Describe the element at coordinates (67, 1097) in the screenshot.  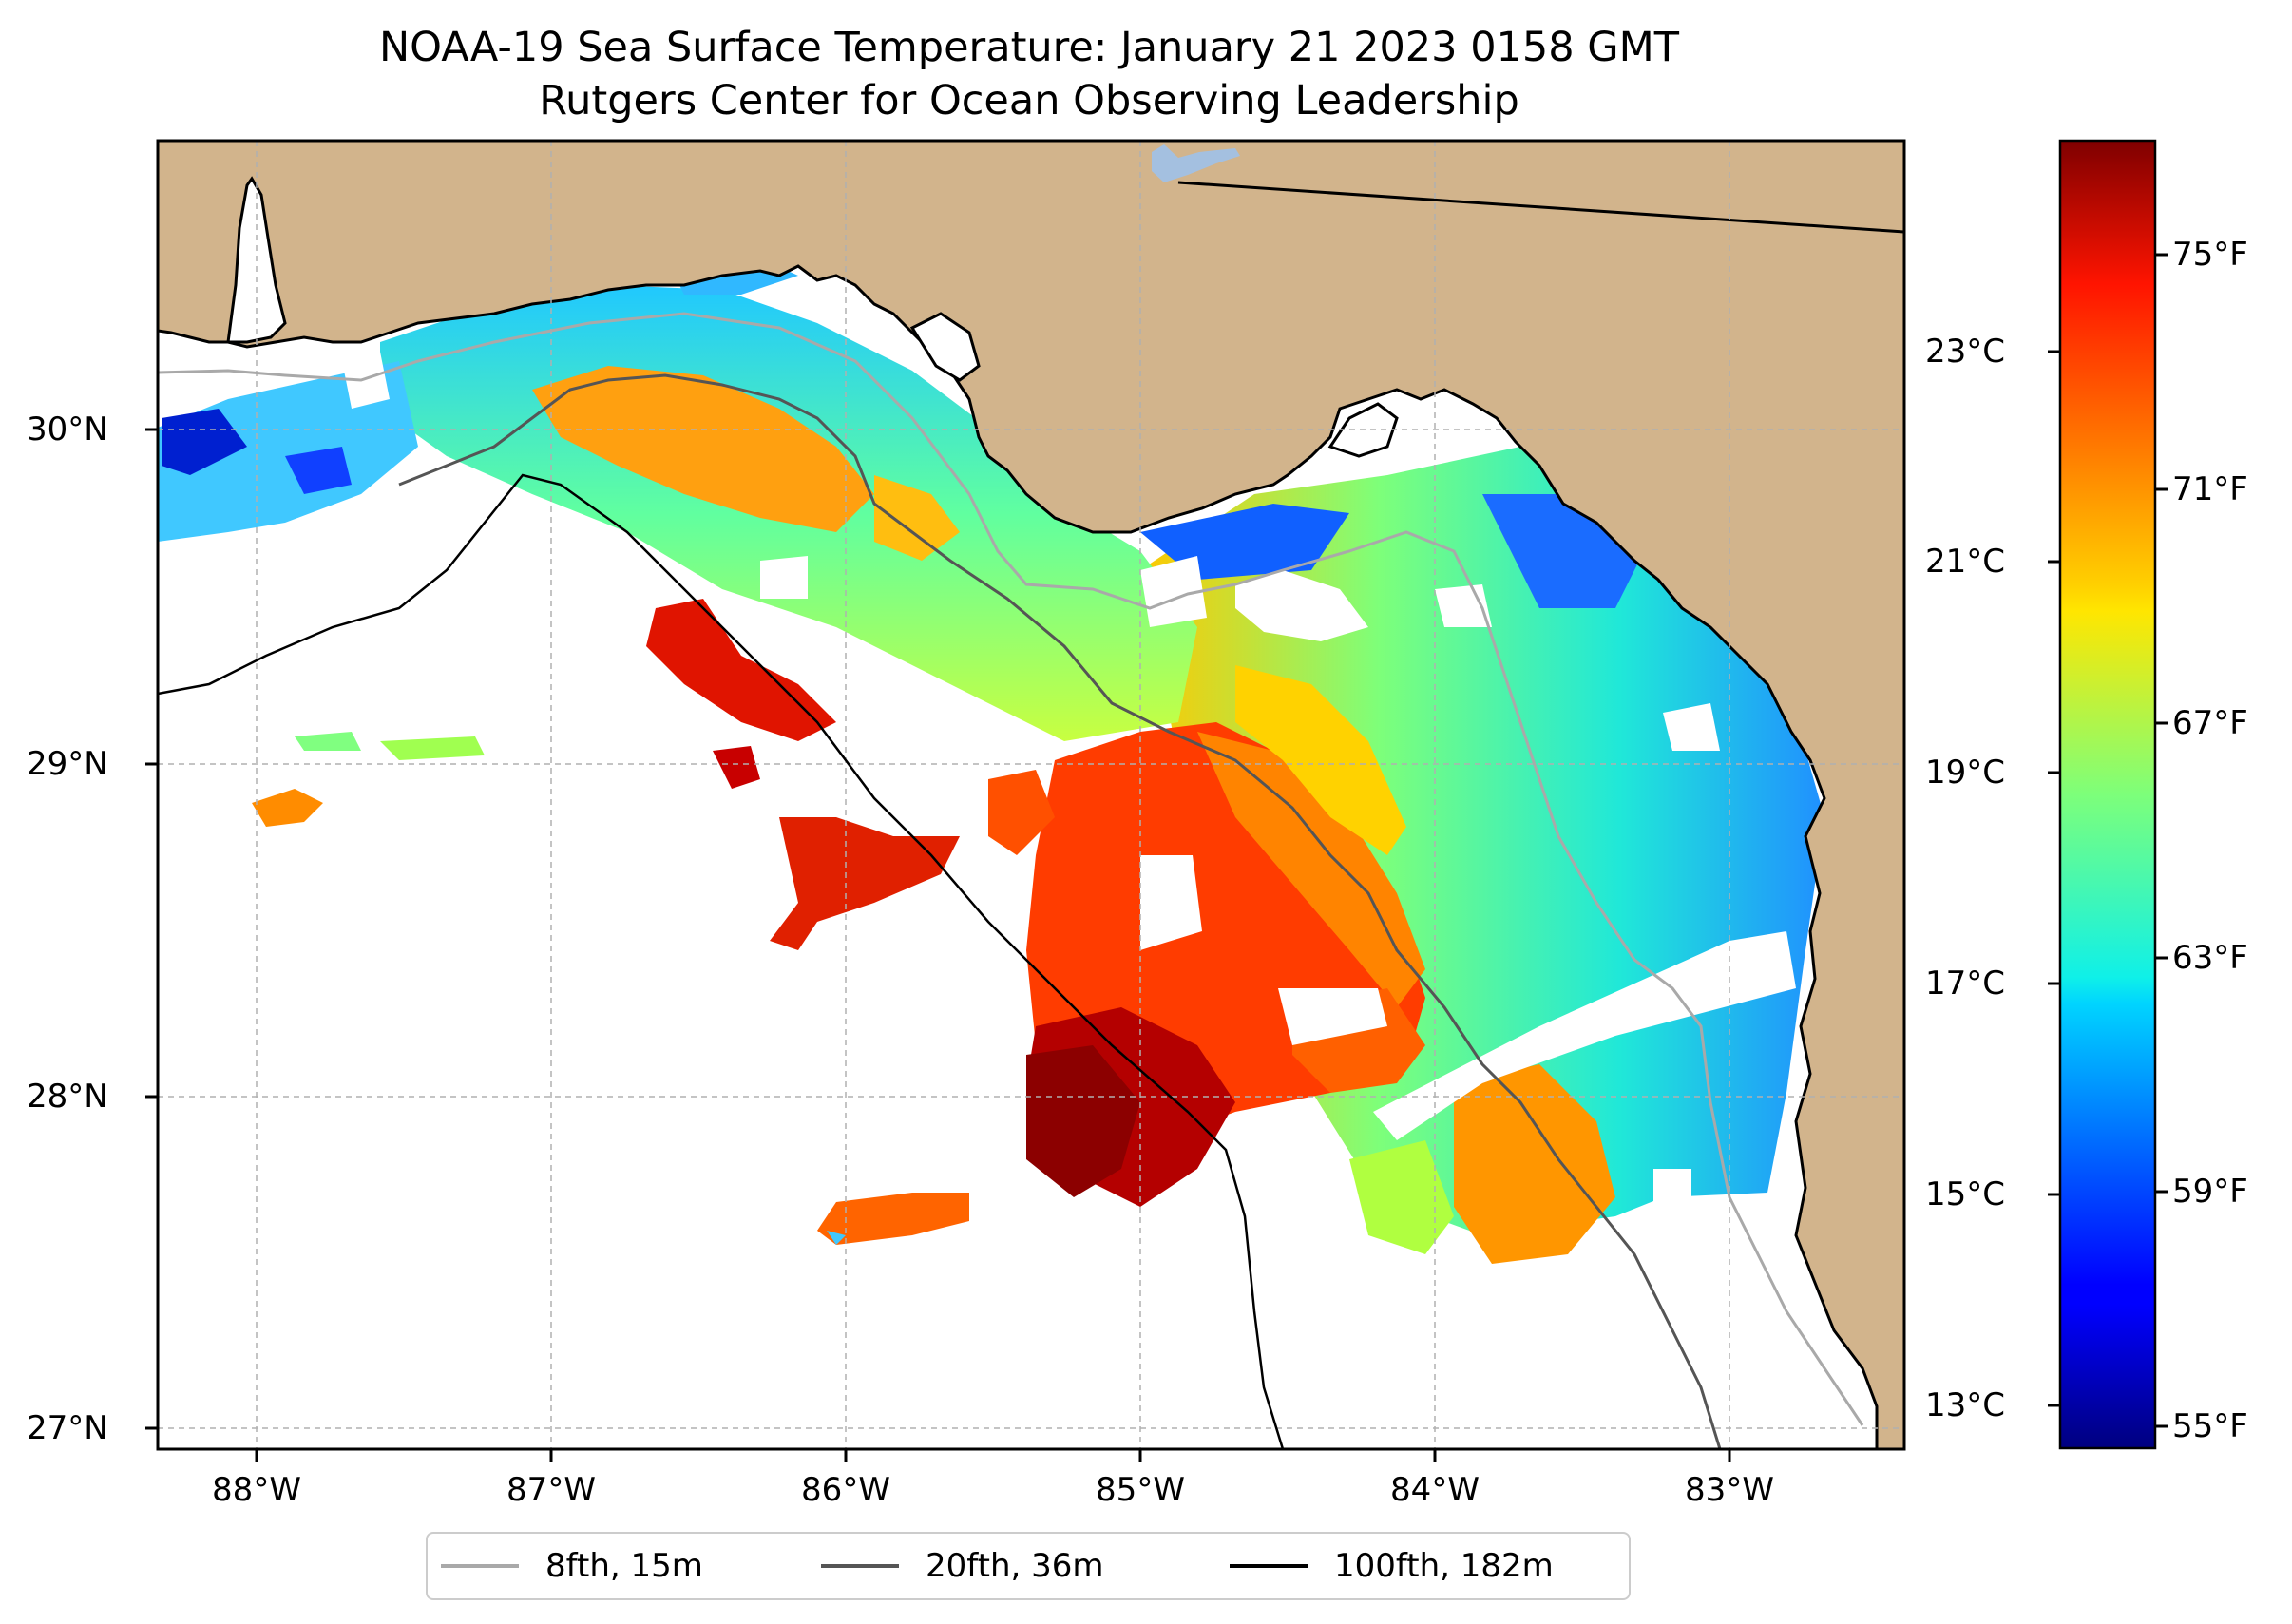
I see `lat-label-28n: 28°N` at that location.